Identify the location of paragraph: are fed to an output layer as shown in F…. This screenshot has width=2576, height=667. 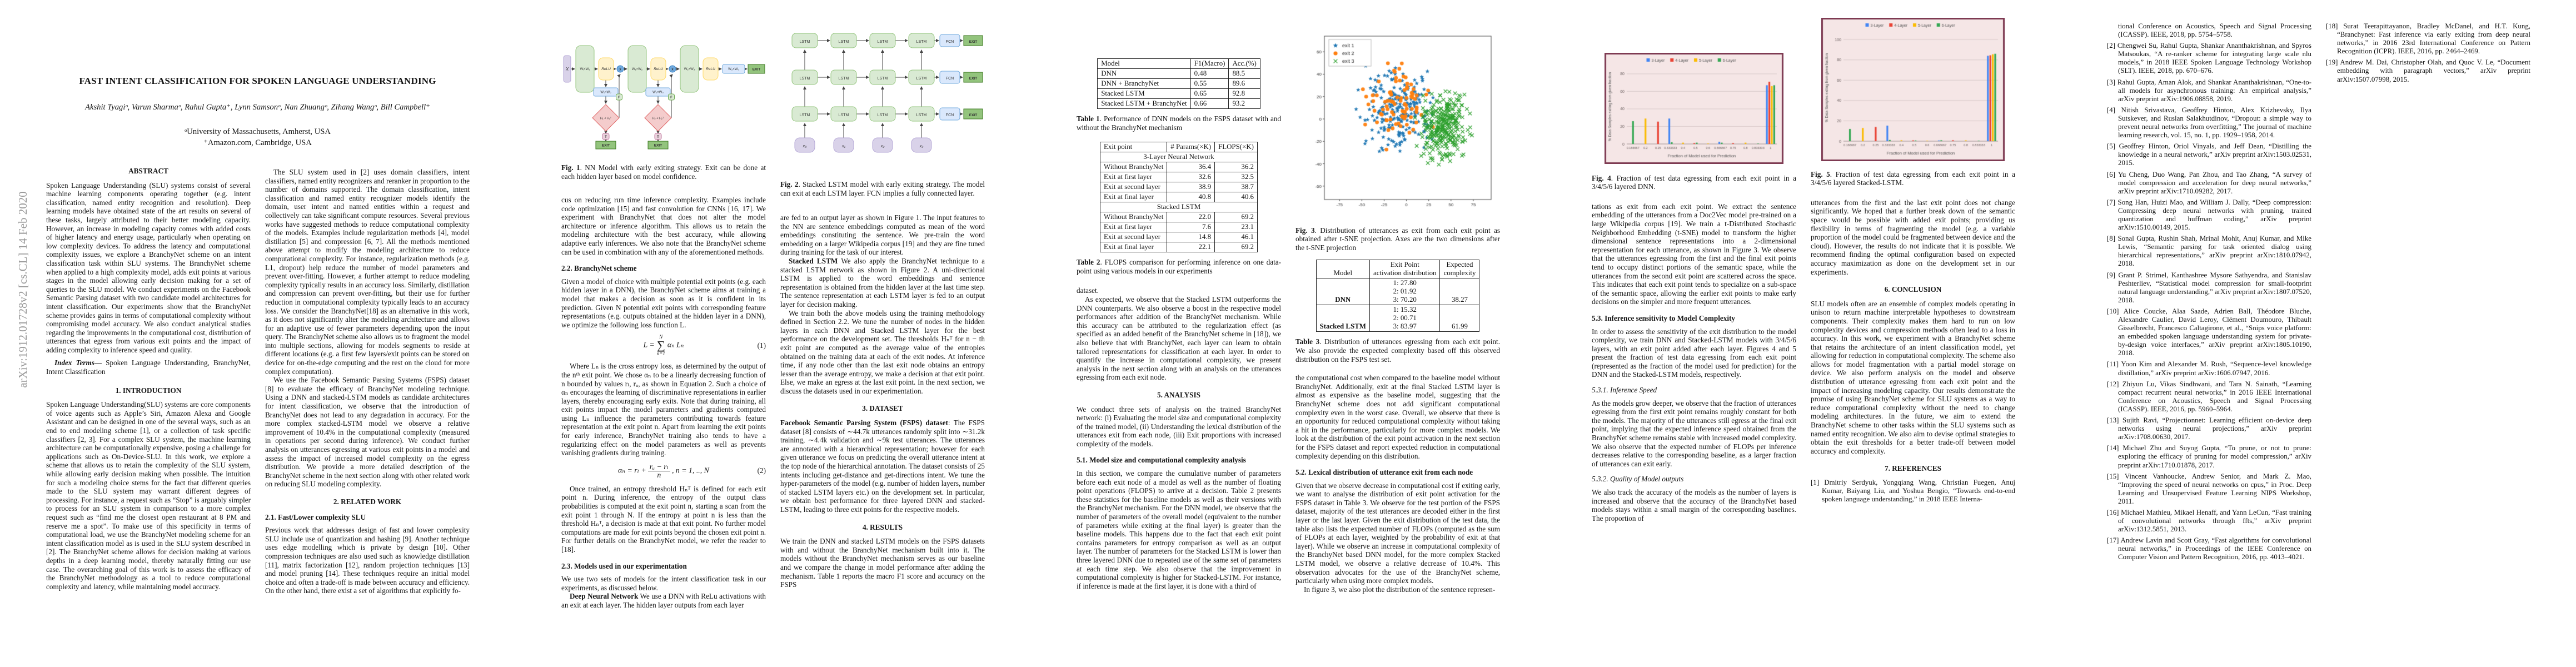
(882, 235).